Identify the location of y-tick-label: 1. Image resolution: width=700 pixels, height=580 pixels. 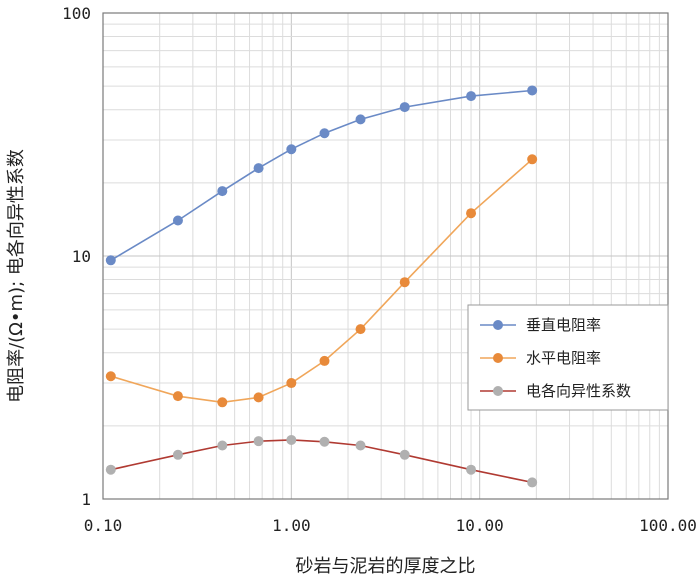
(86, 499).